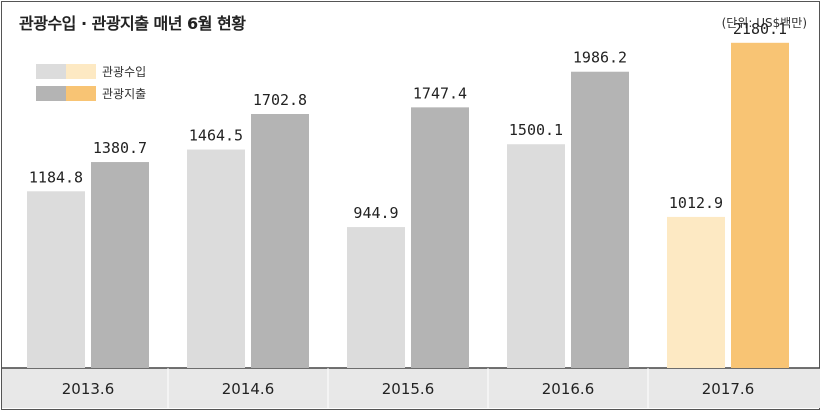 The height and width of the screenshot is (413, 823). I want to click on data-label-expense-0: 1380.7, so click(120, 148).